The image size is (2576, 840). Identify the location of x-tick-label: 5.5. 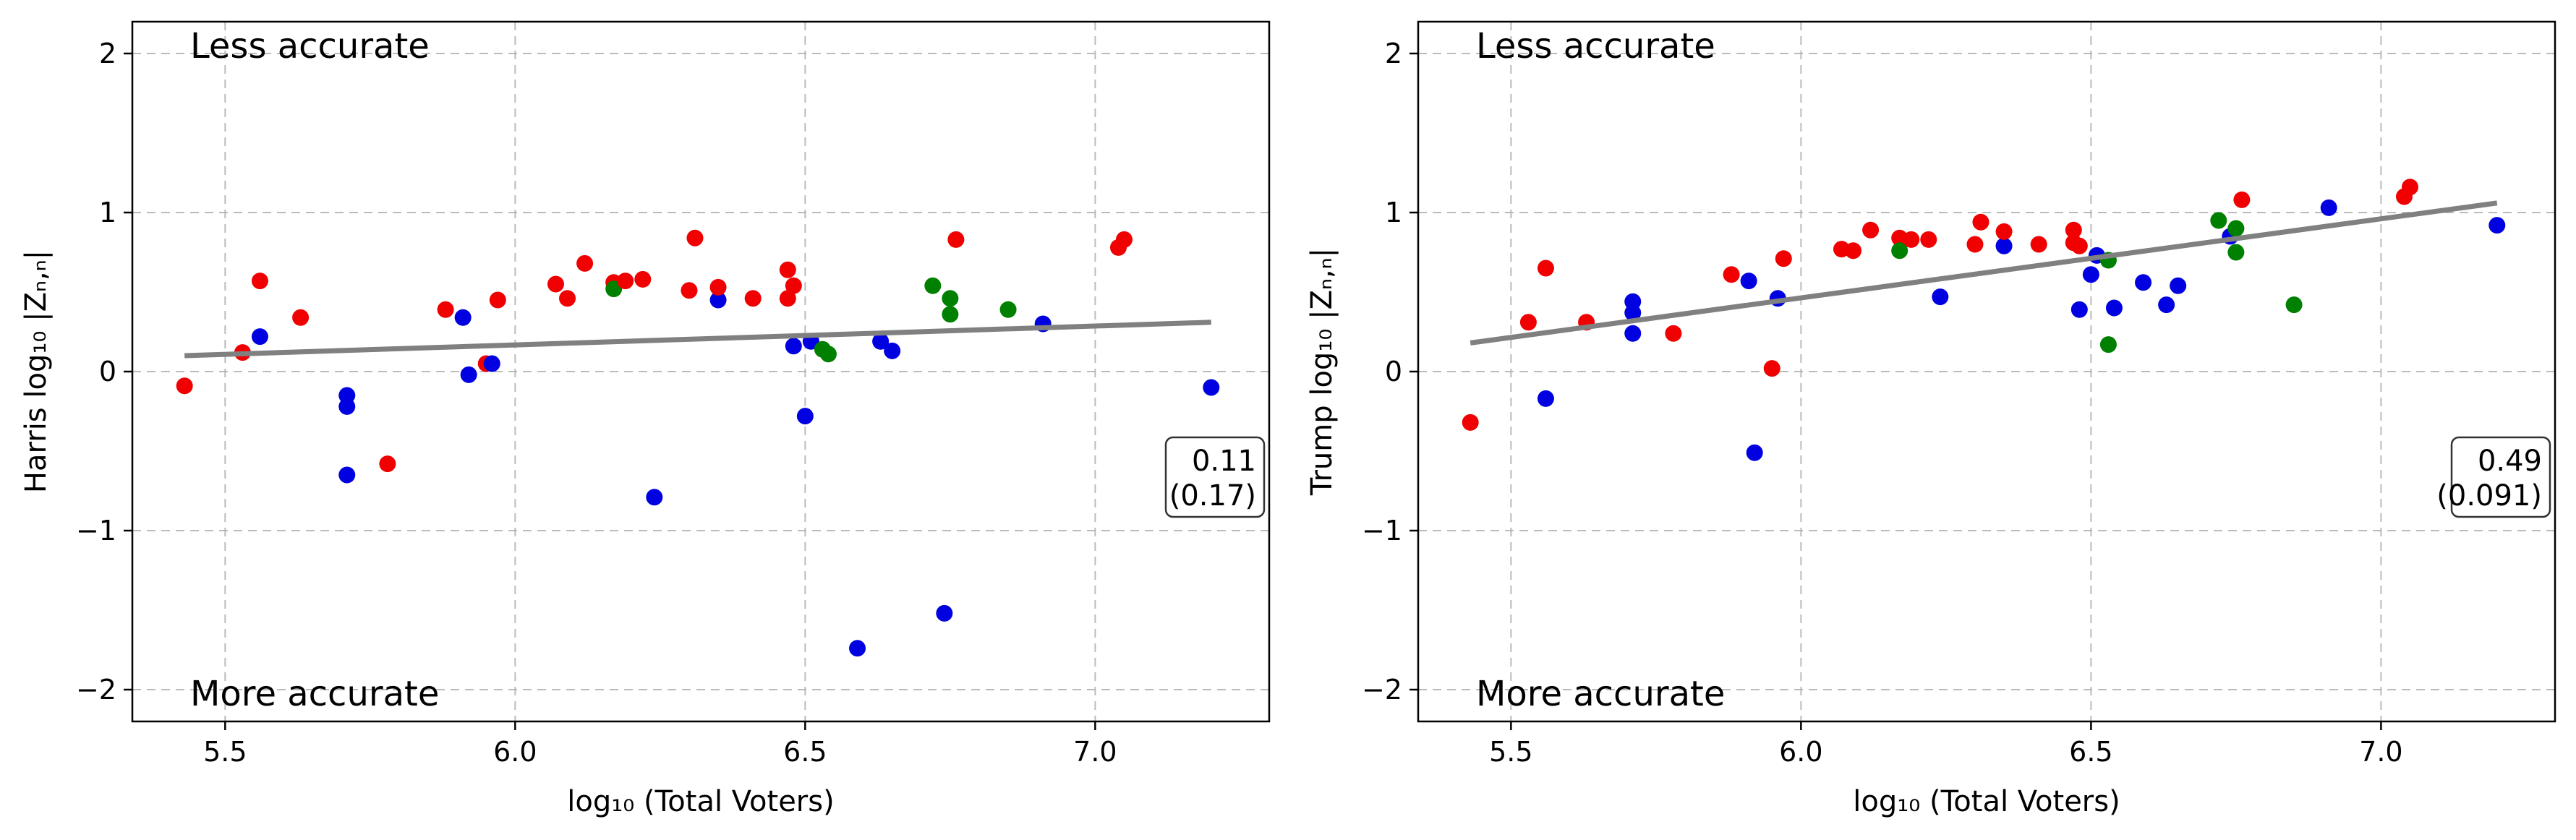
(225, 752).